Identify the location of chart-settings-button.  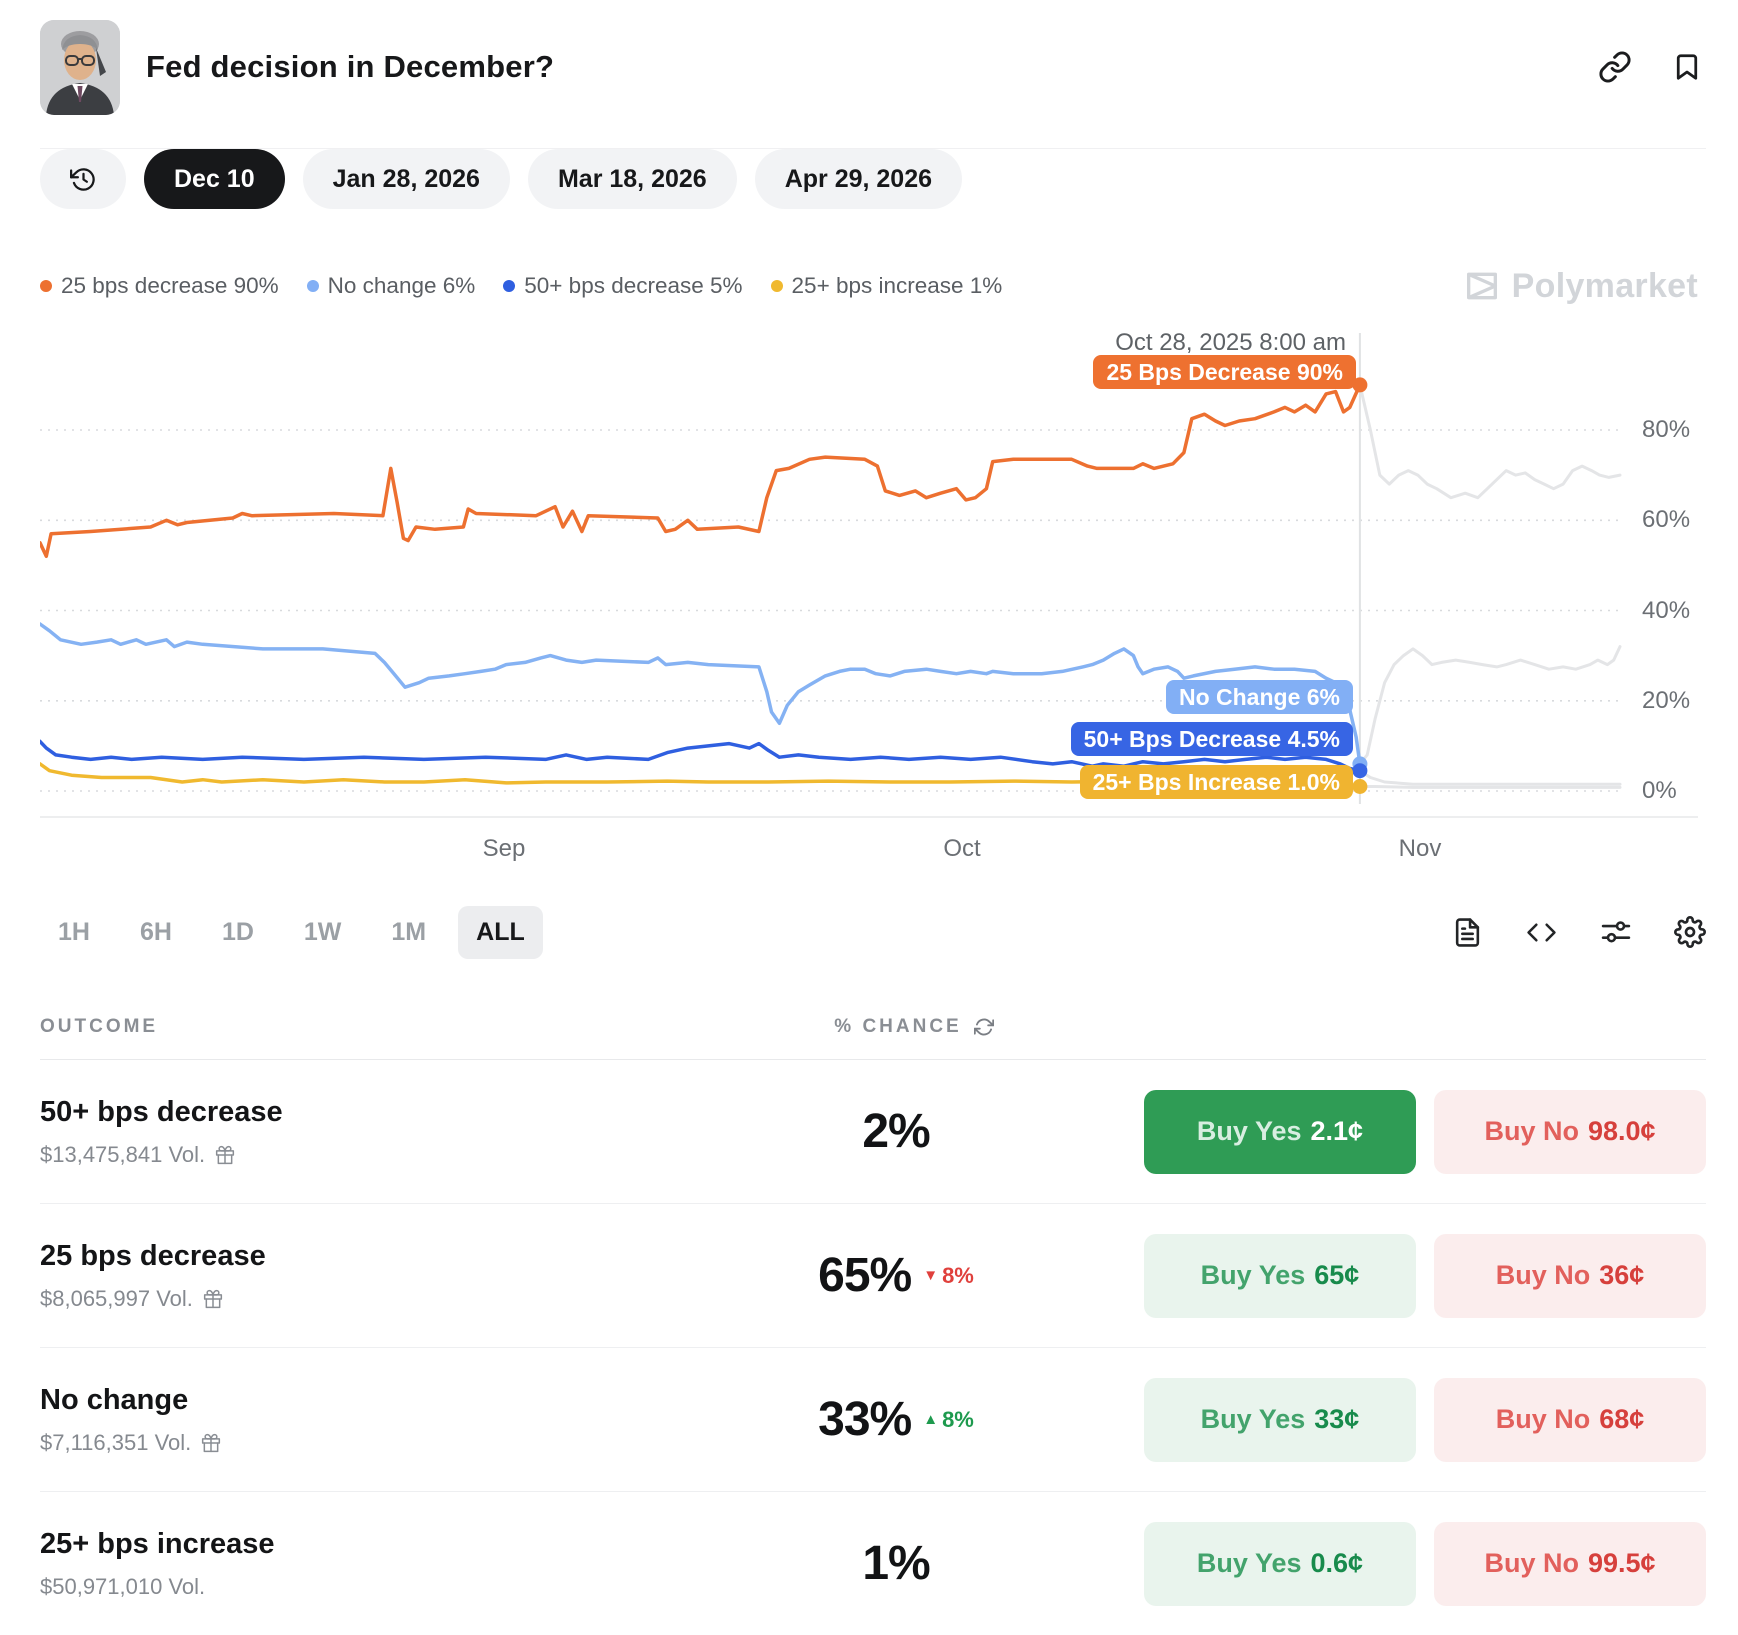
(1616, 932).